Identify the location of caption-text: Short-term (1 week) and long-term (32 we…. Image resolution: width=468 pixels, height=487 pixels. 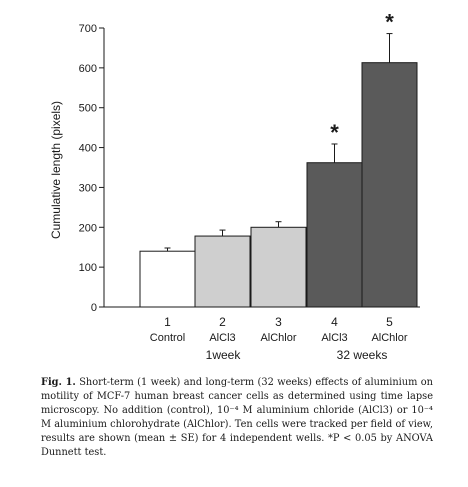
(237, 417).